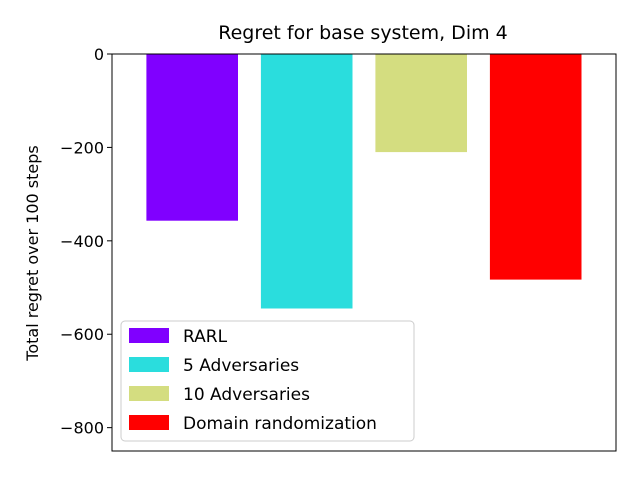 This screenshot has height=480, width=640. Describe the element at coordinates (192, 137) in the screenshot. I see `bar-rarl` at that location.